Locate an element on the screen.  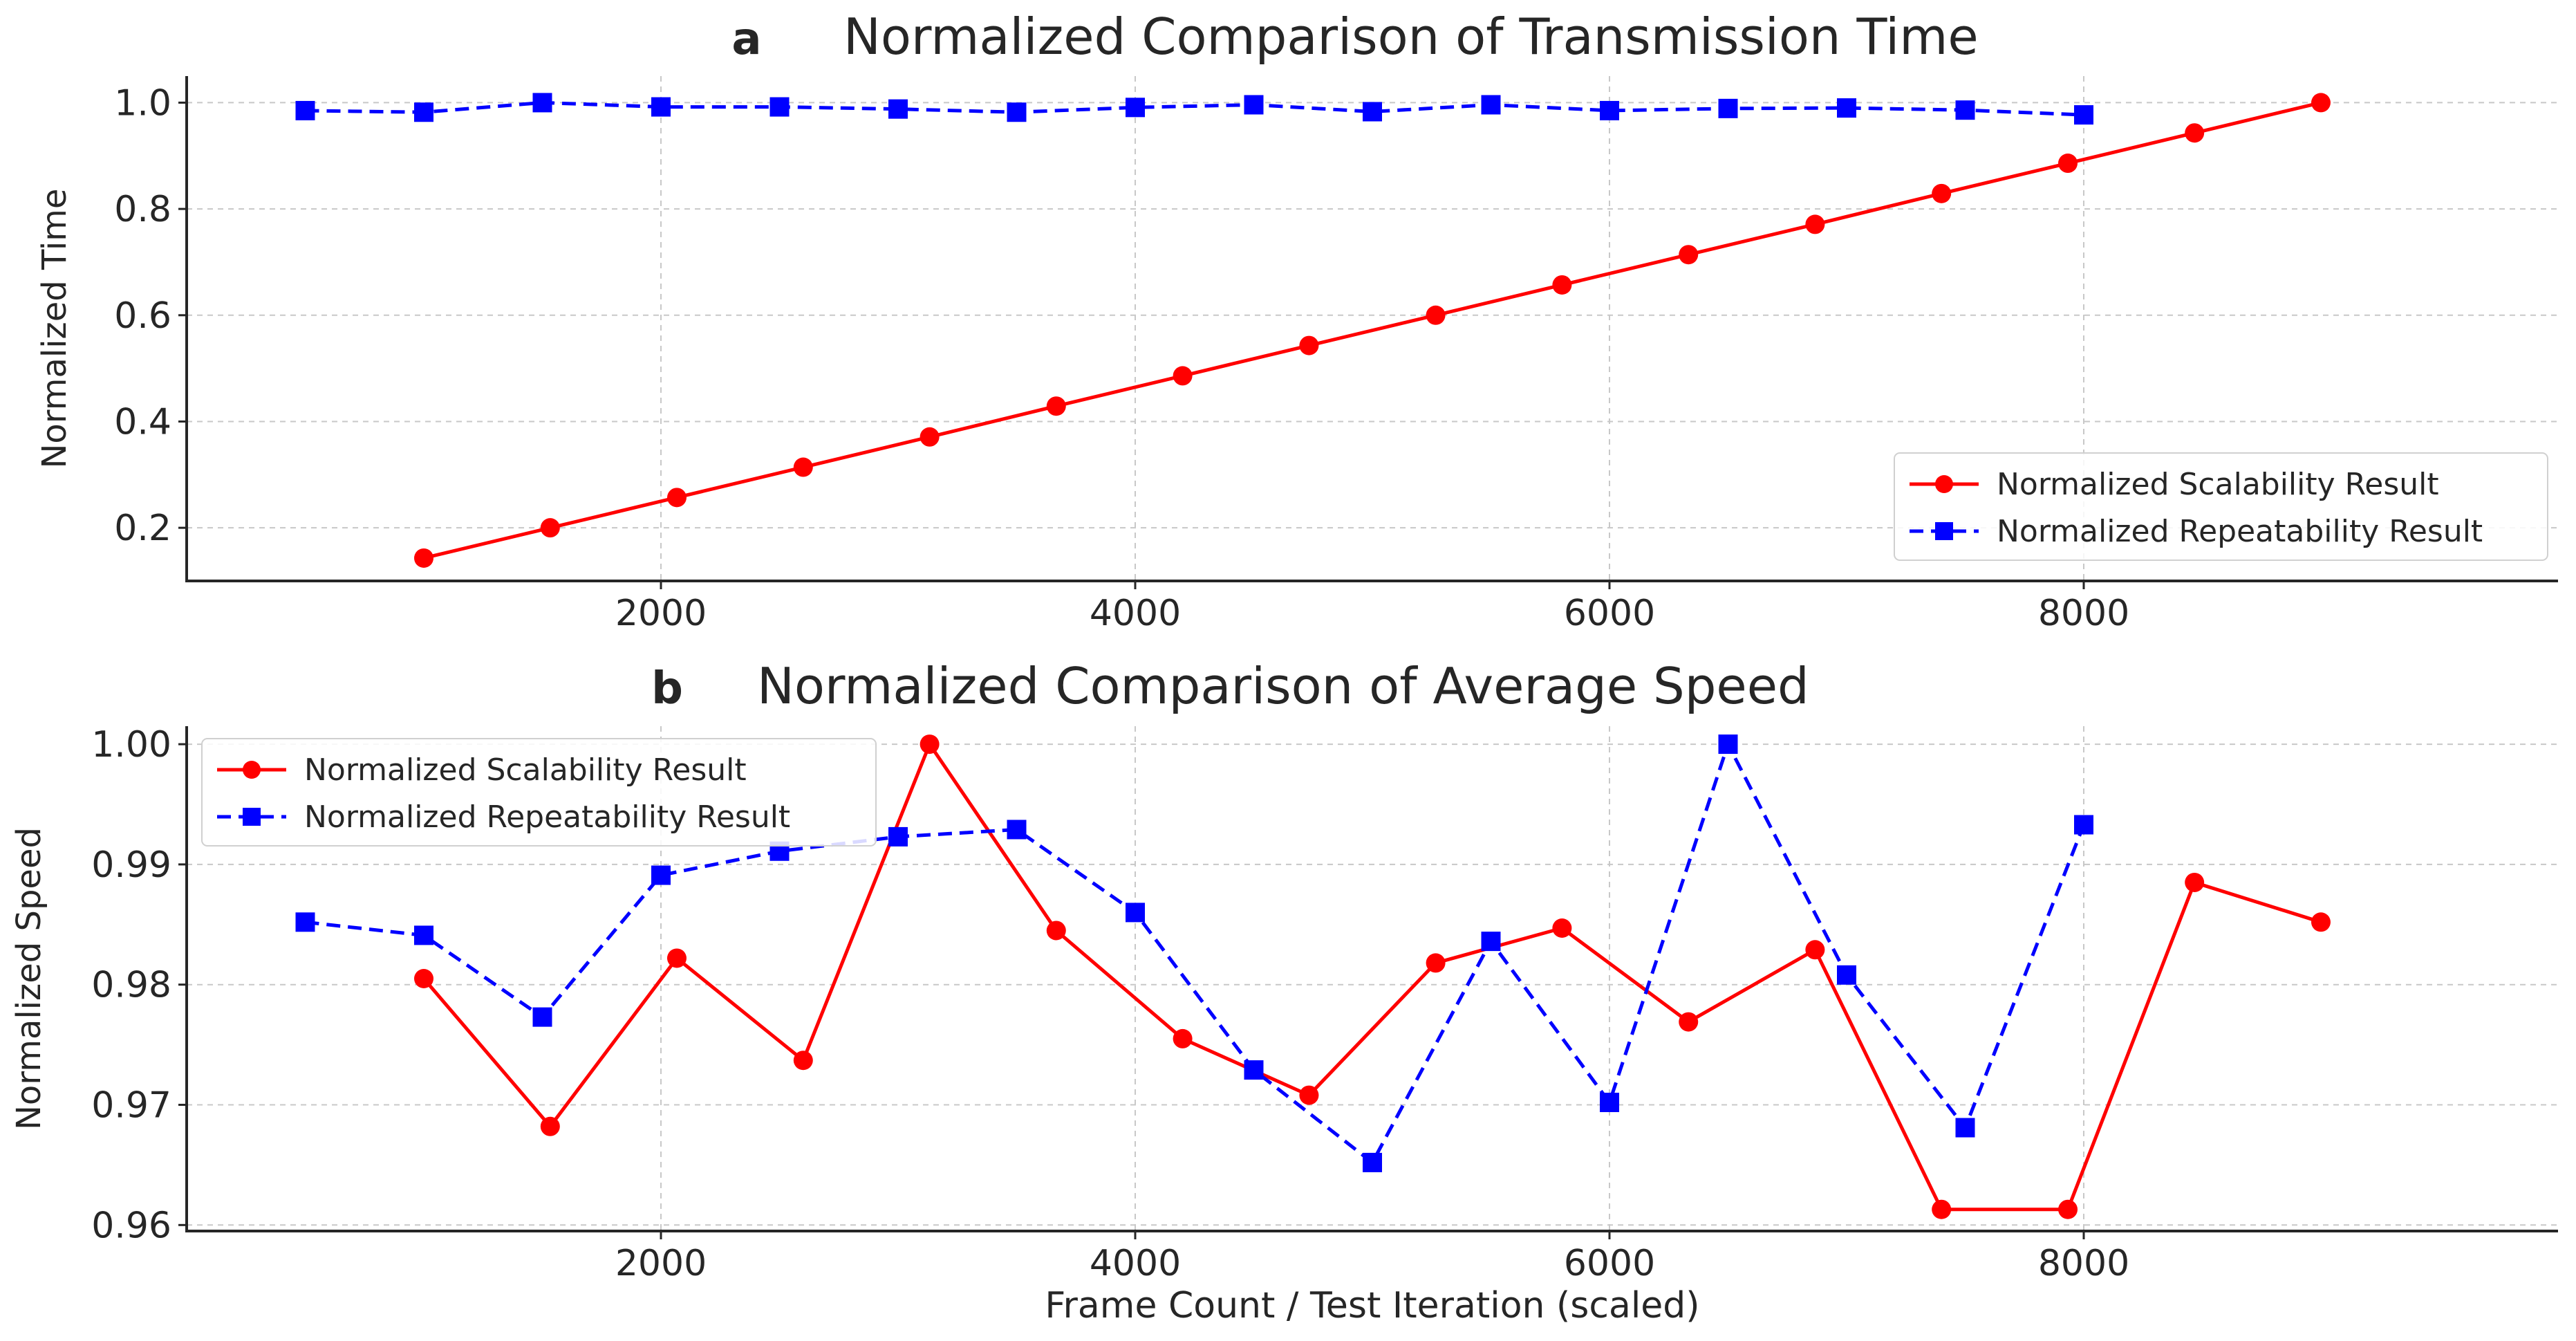
data-point-scalability-2-a is located at coordinates (676, 498).